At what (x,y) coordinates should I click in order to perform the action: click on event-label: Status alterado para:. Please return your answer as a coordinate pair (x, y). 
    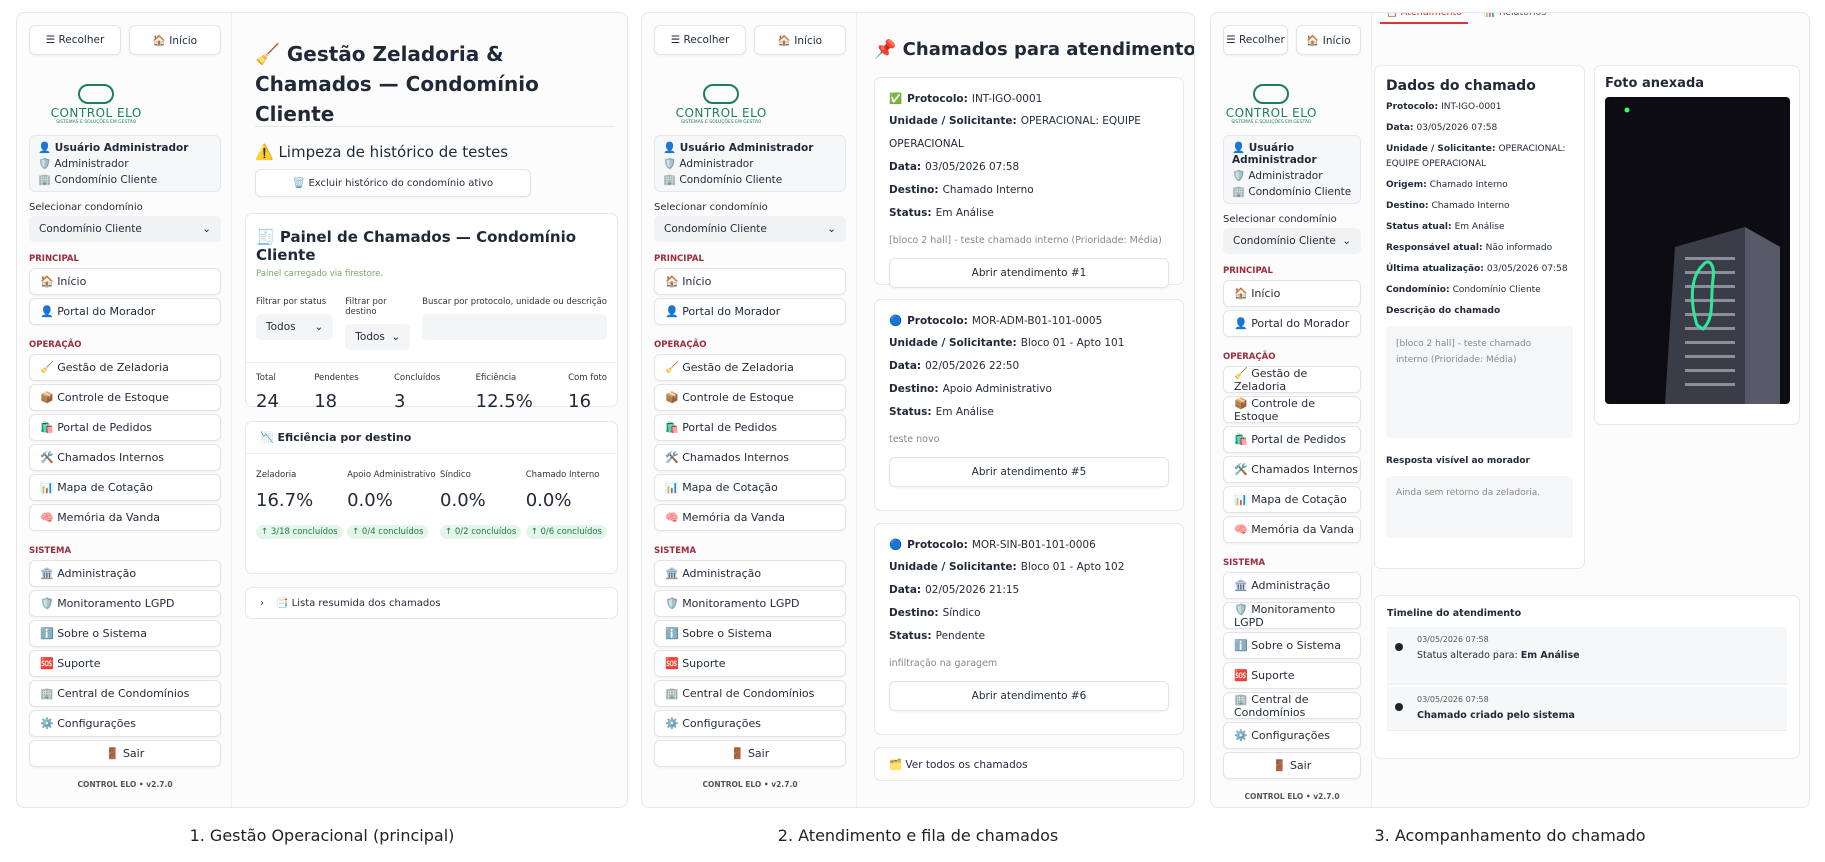
    Looking at the image, I should click on (1467, 655).